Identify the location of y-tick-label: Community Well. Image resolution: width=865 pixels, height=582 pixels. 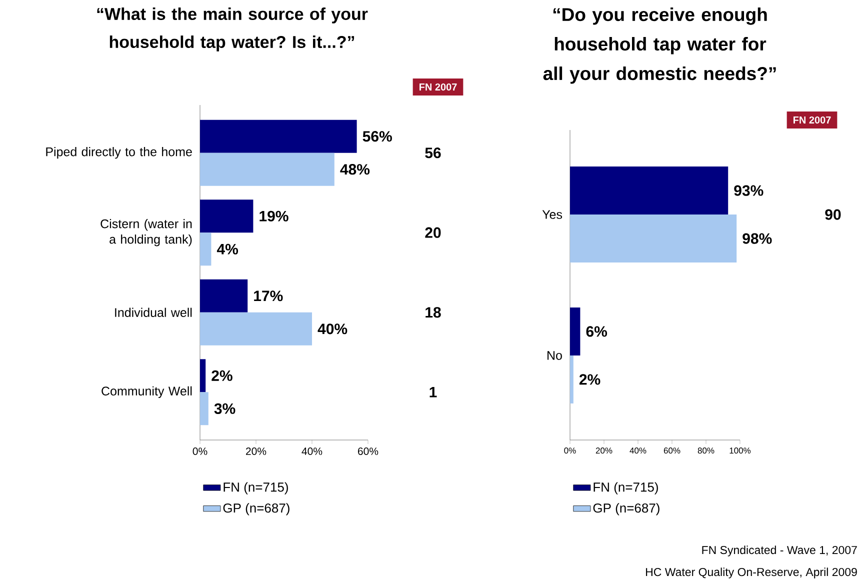
(147, 392).